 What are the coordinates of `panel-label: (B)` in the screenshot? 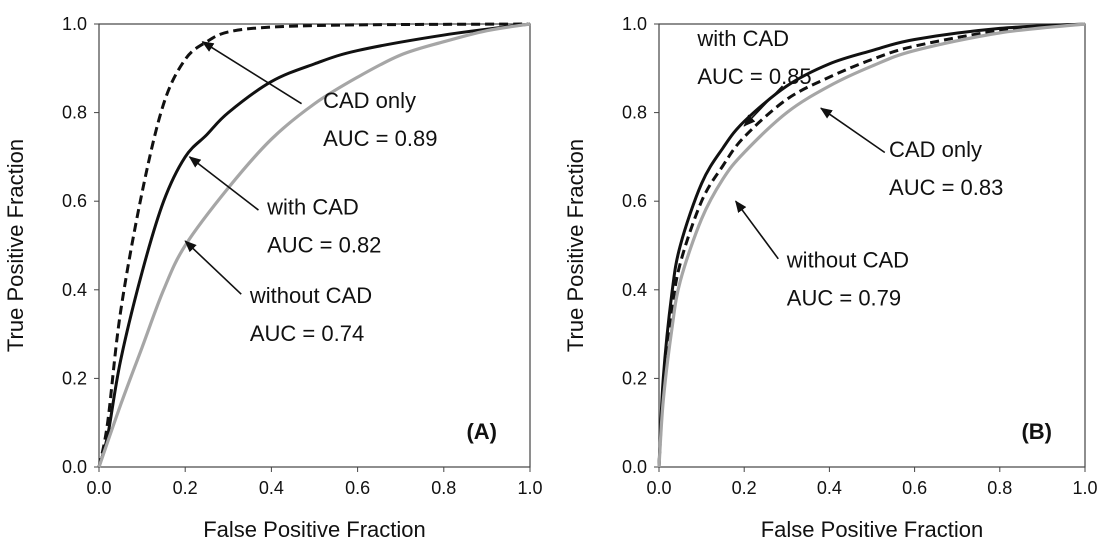 It's located at (1036, 431).